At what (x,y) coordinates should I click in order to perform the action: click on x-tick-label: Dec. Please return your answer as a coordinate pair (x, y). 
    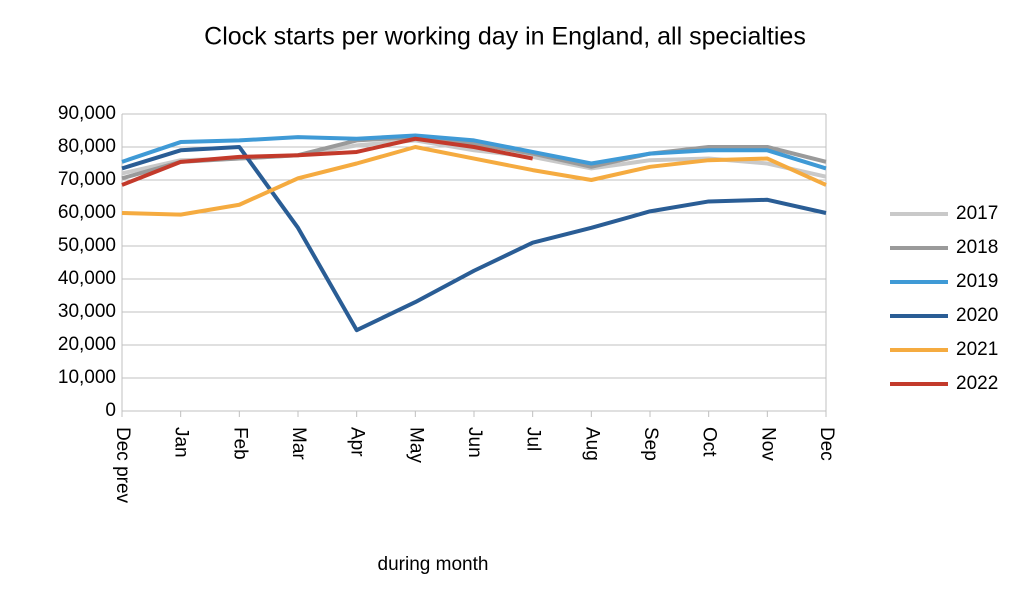
    Looking at the image, I should click on (826, 444).